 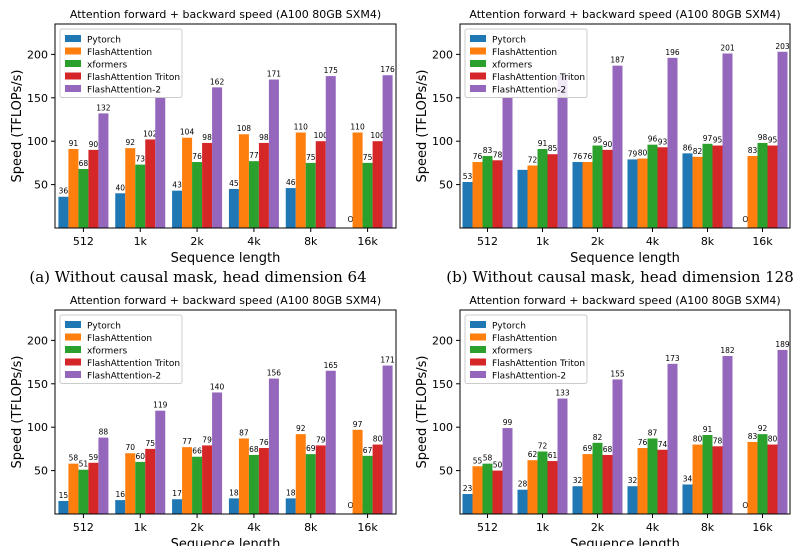 I want to click on data-label: 18, so click(x=234, y=492).